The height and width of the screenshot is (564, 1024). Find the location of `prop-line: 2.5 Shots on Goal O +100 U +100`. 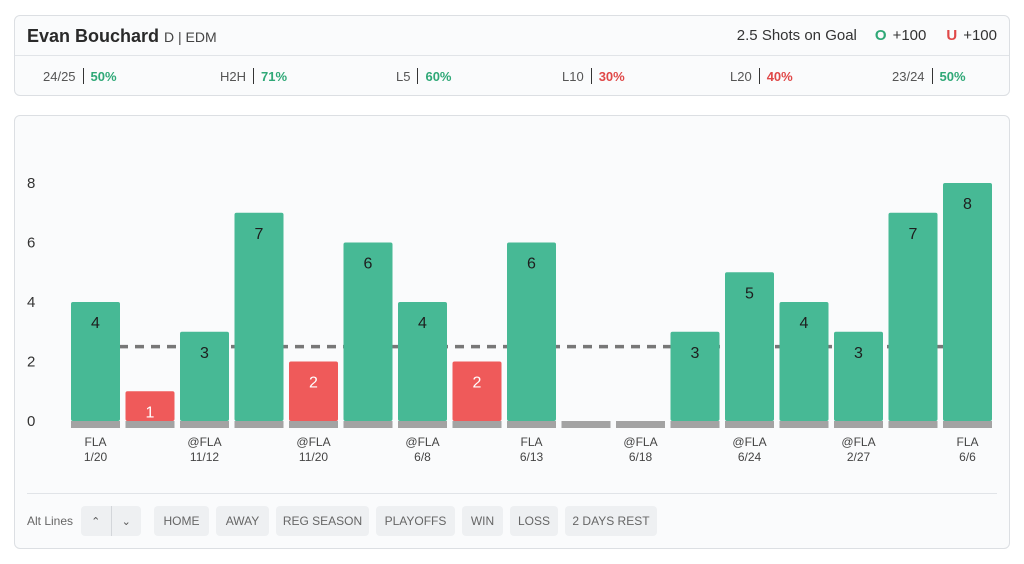

prop-line: 2.5 Shots on Goal O +100 U +100 is located at coordinates (867, 35).